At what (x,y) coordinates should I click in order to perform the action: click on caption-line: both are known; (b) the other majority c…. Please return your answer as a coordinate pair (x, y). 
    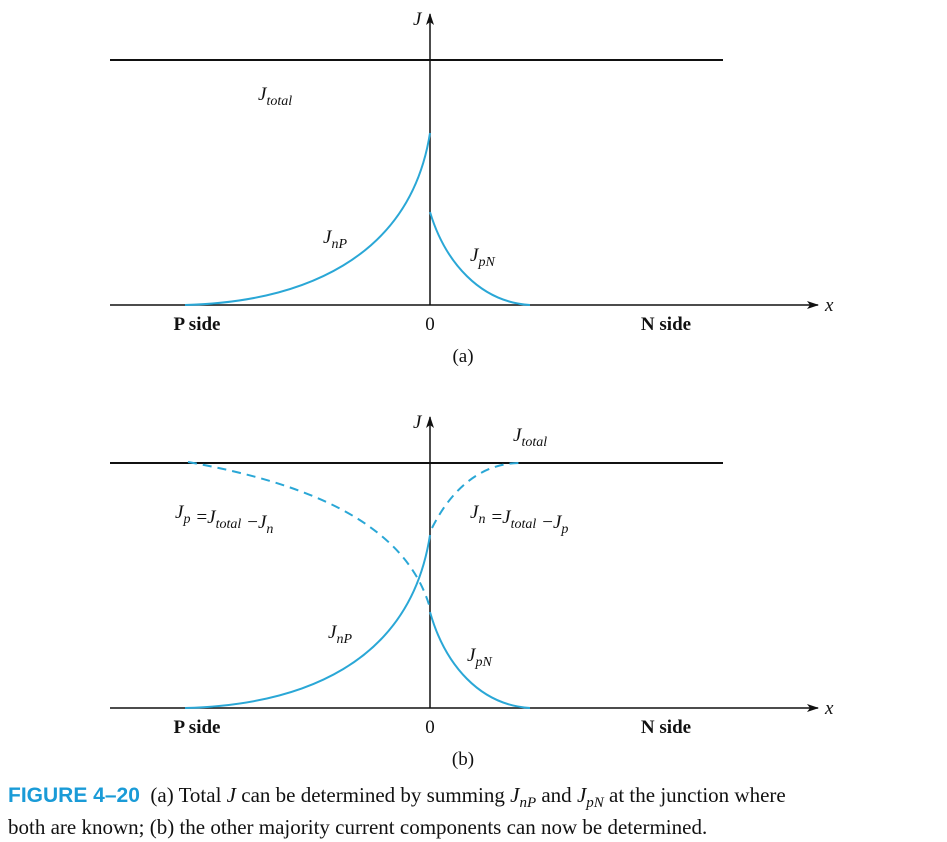
    Looking at the image, I should click on (358, 827).